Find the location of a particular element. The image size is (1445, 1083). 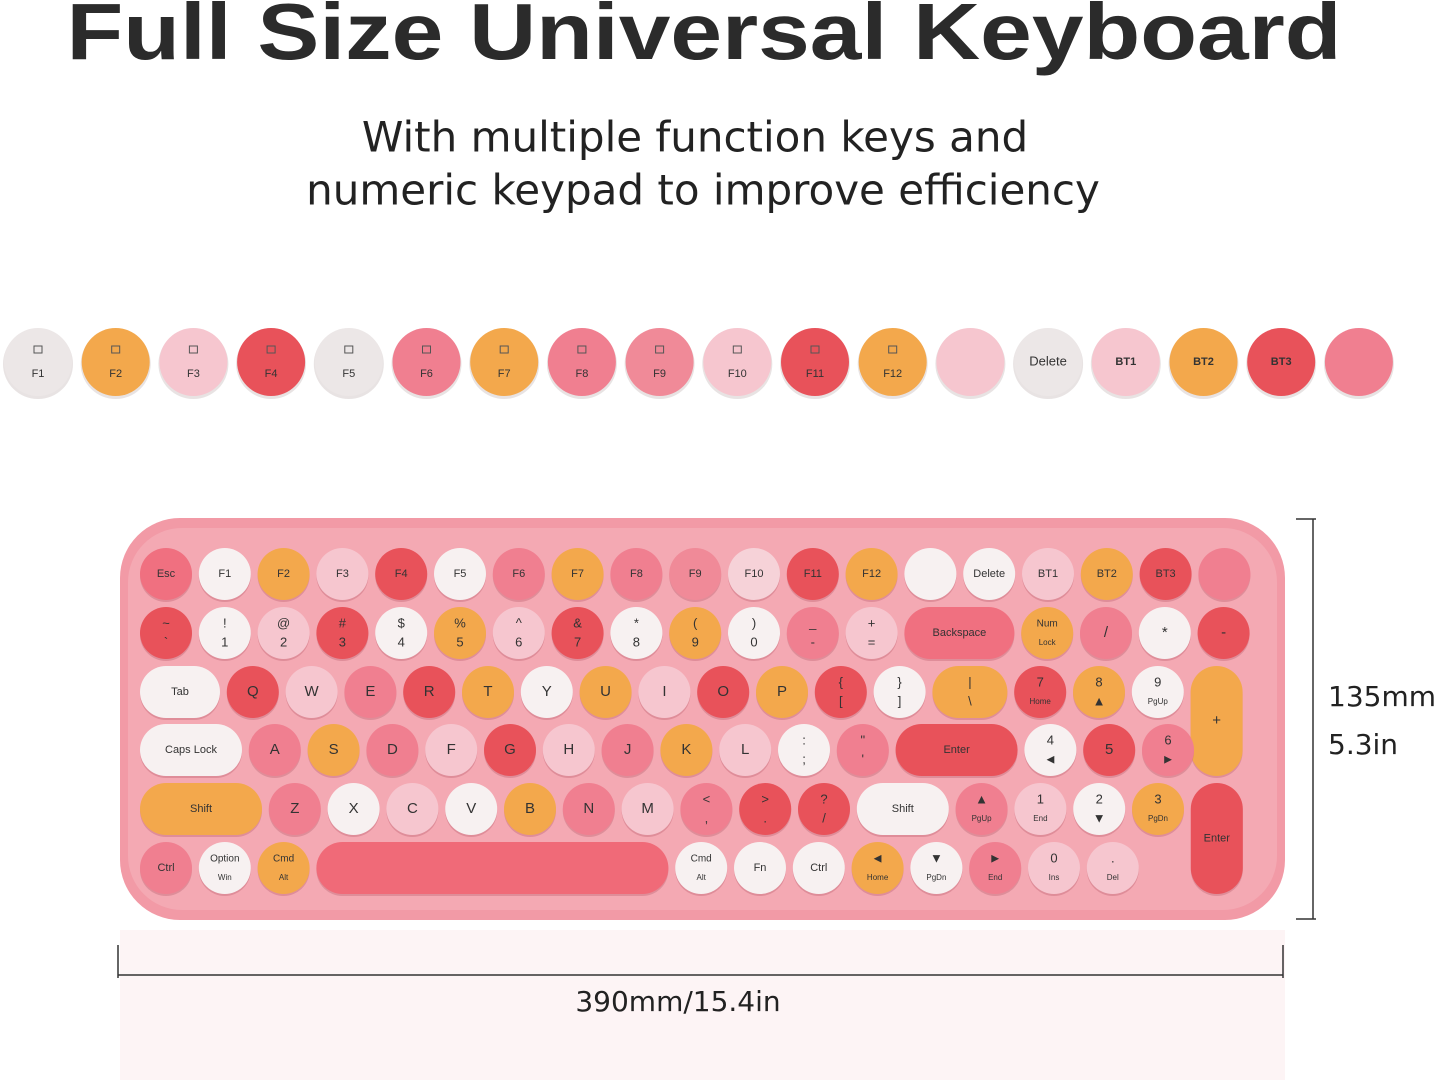

key-label-bottom: ◄ is located at coordinates (1050, 758).